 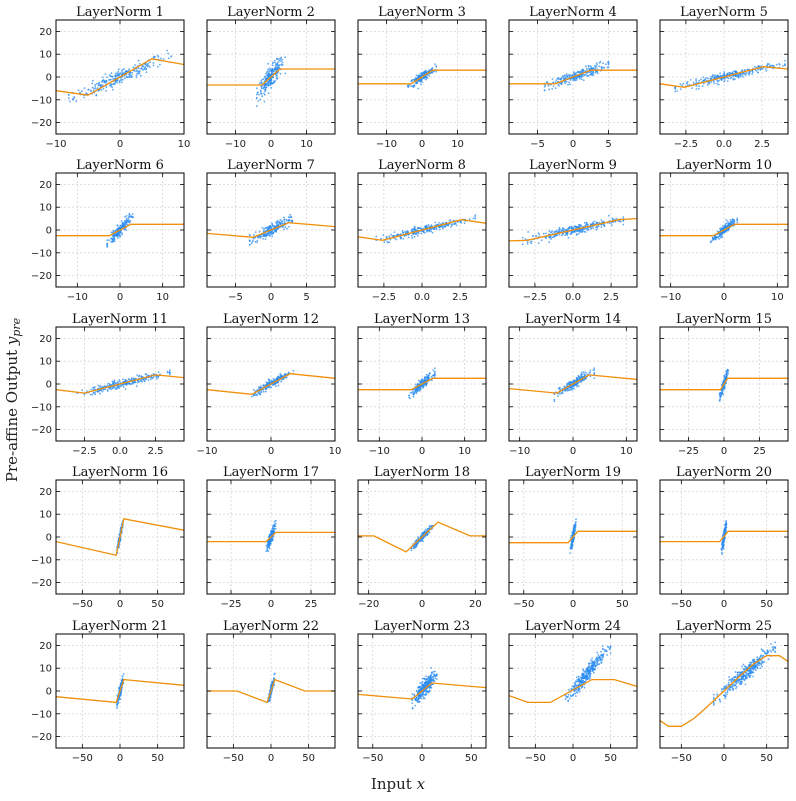 I want to click on subplot-title: LayerNorm 17, so click(x=271, y=472).